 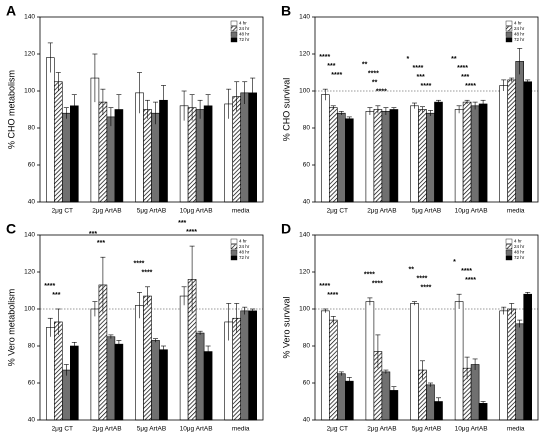 I want to click on legend-label: 72 hr, so click(x=244, y=257).